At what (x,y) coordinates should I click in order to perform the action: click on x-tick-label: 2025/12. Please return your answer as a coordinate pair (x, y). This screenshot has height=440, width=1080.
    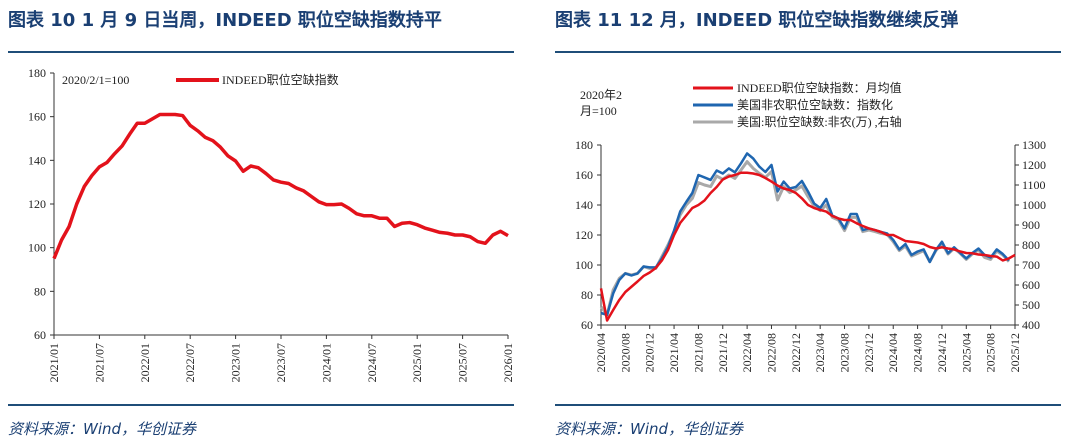
    Looking at the image, I should click on (1015, 352).